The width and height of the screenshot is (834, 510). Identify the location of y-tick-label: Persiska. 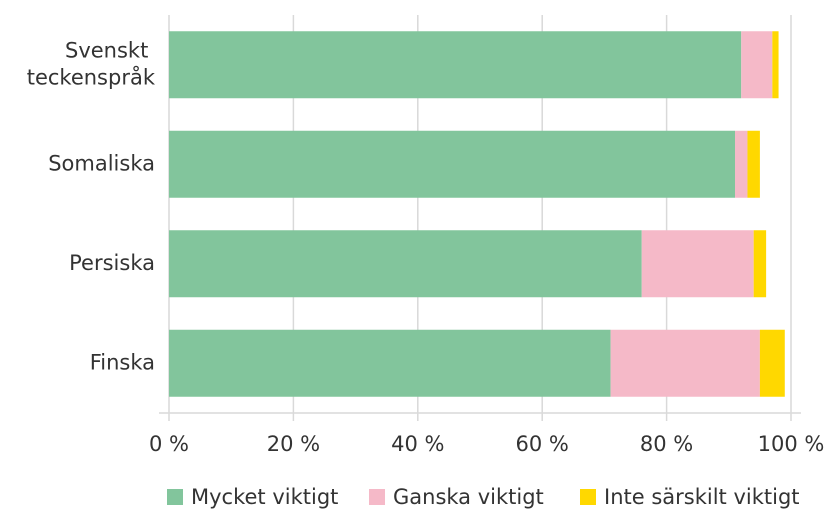
(112, 263).